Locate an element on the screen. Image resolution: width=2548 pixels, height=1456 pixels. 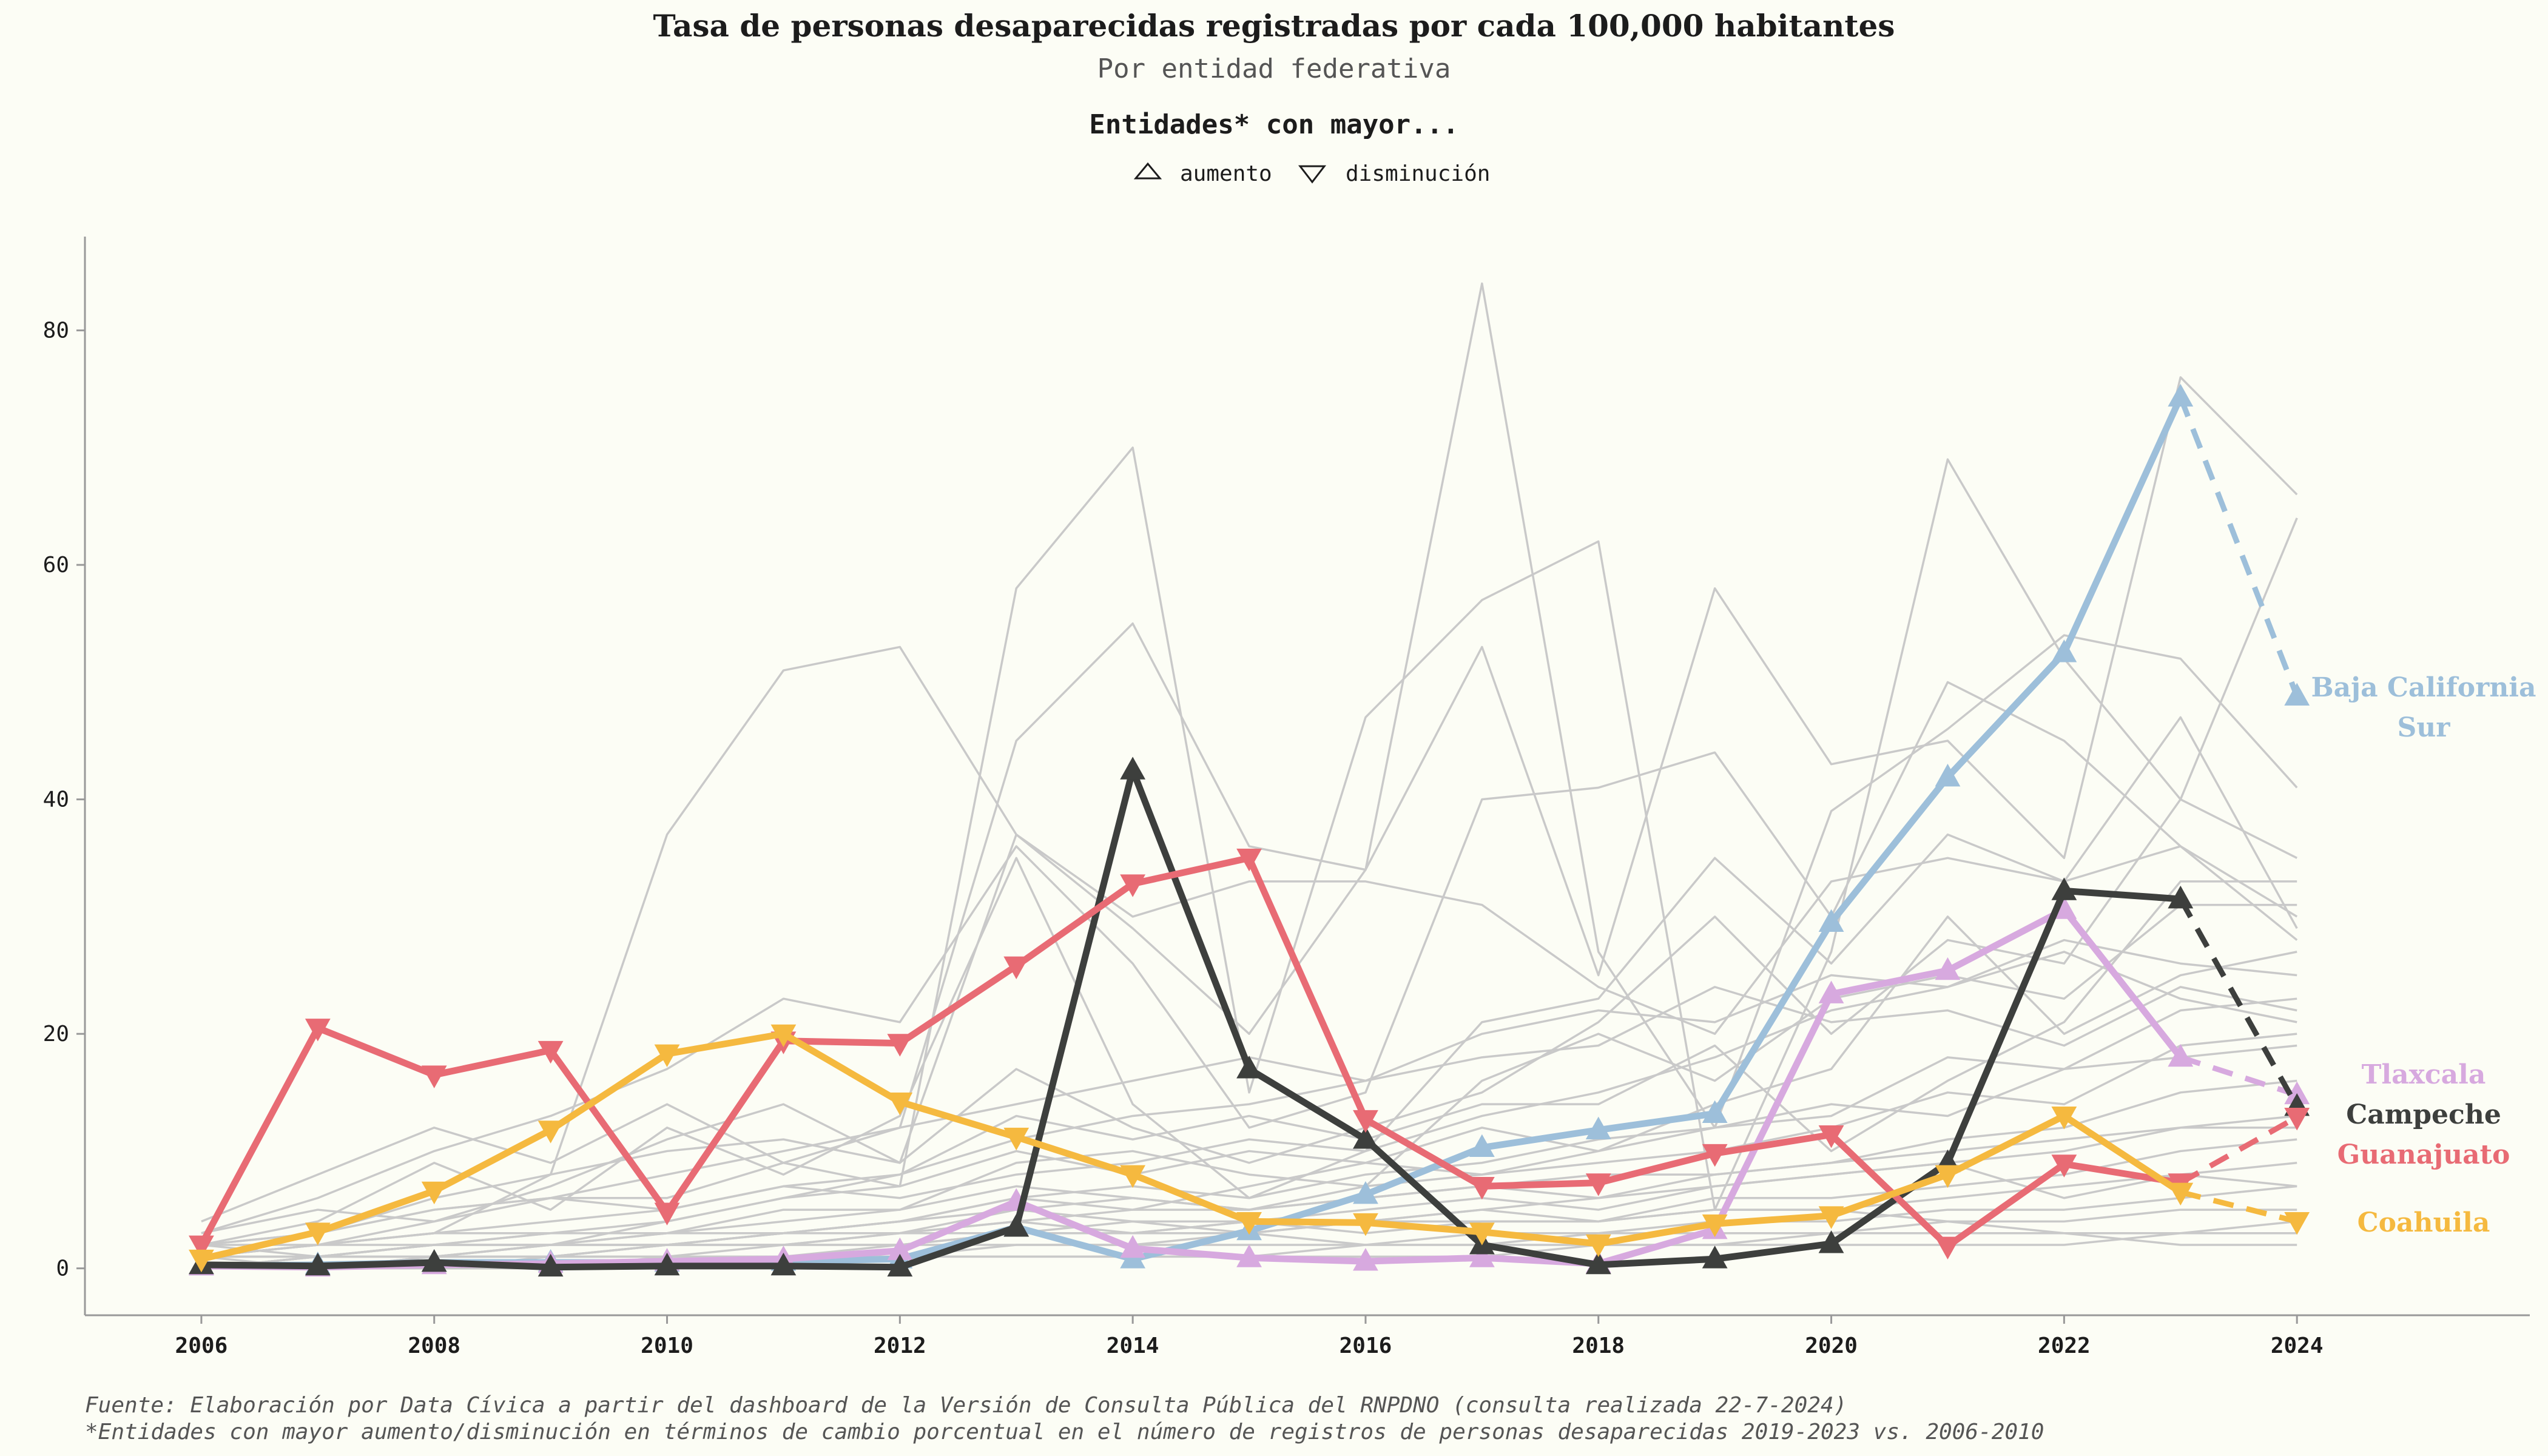
series-label: Sur is located at coordinates (2424, 727).